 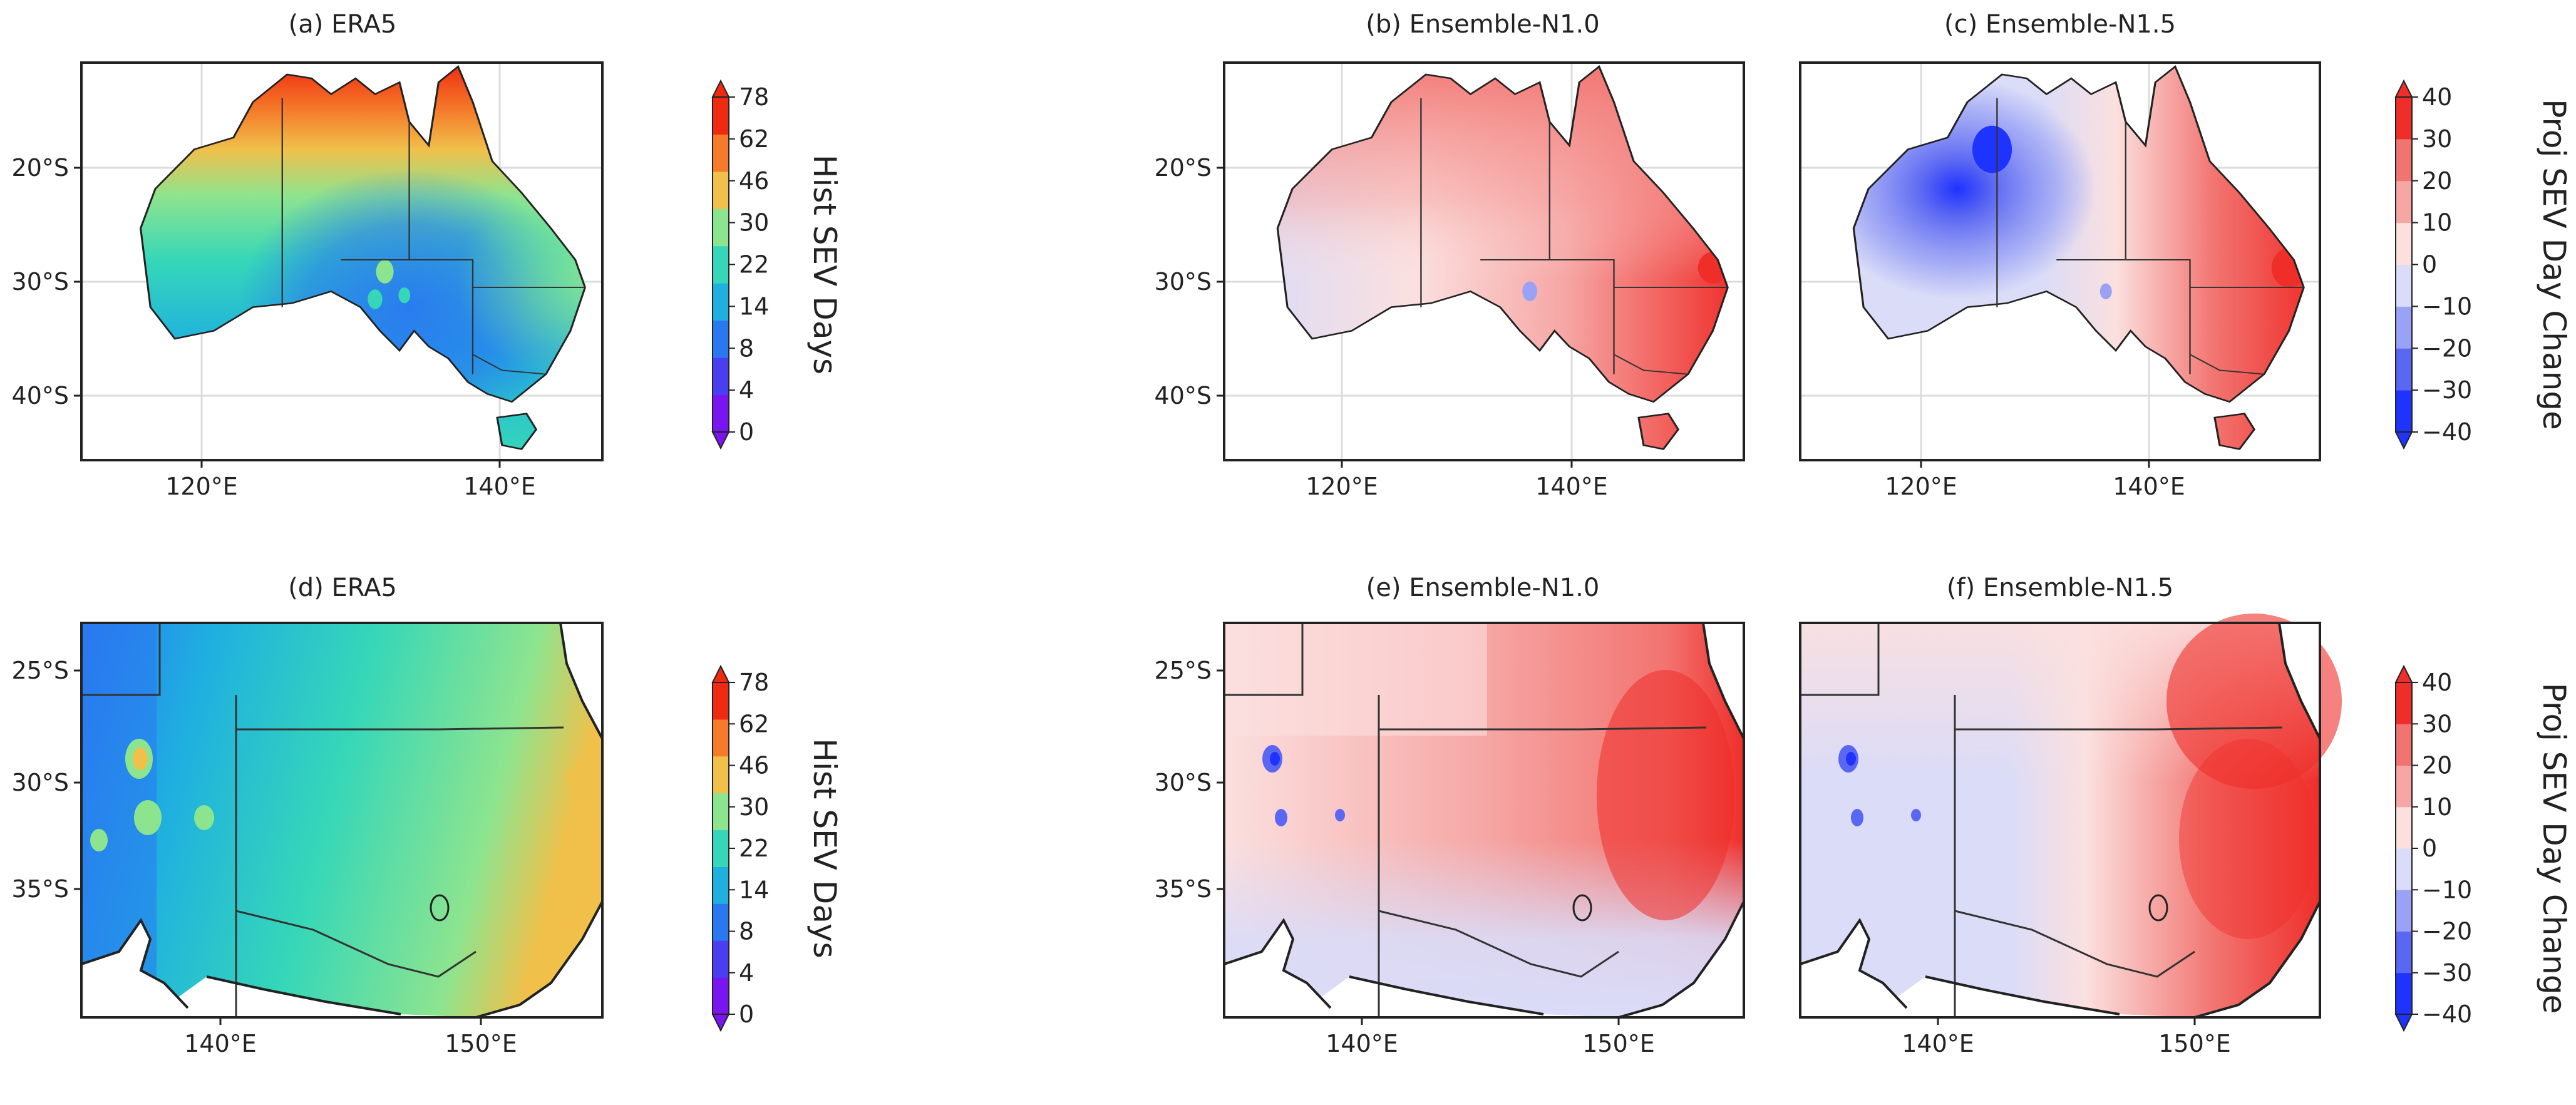 What do you see at coordinates (1483, 587) in the screenshot?
I see `panel-e-title: (e) Ensemble-N1.0` at bounding box center [1483, 587].